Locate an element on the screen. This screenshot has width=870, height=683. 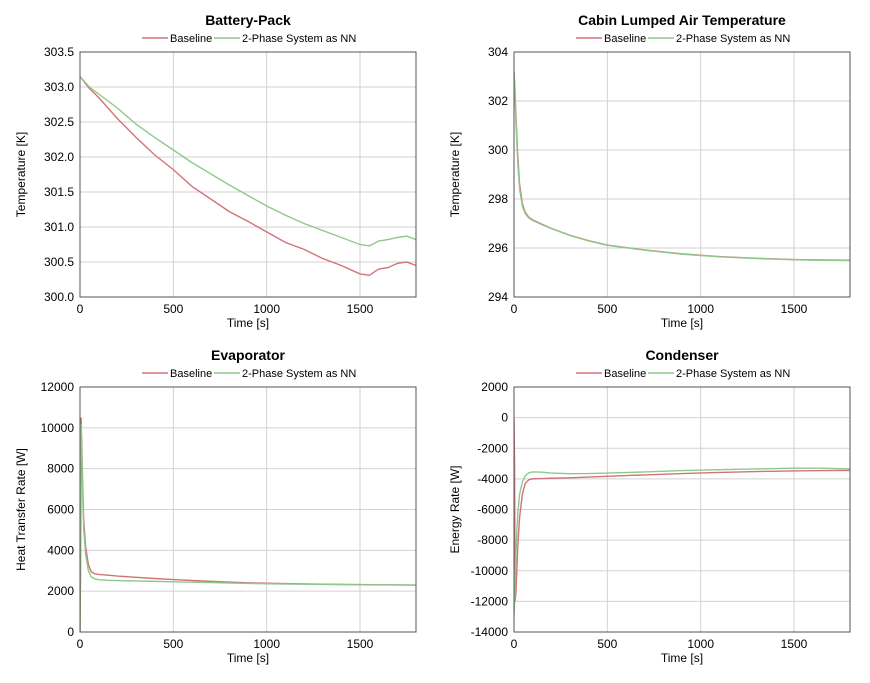
y-tick-label: 302.5 is located at coordinates (59, 122).